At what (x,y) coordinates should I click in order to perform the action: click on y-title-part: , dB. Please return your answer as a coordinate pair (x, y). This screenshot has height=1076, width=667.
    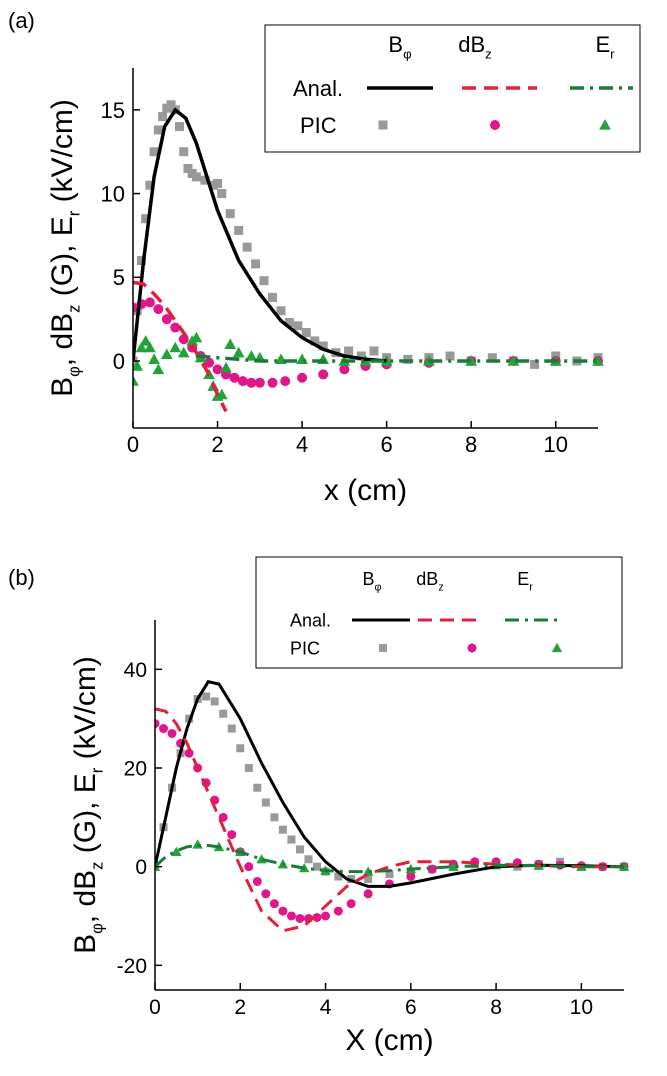
    Looking at the image, I should click on (62, 339).